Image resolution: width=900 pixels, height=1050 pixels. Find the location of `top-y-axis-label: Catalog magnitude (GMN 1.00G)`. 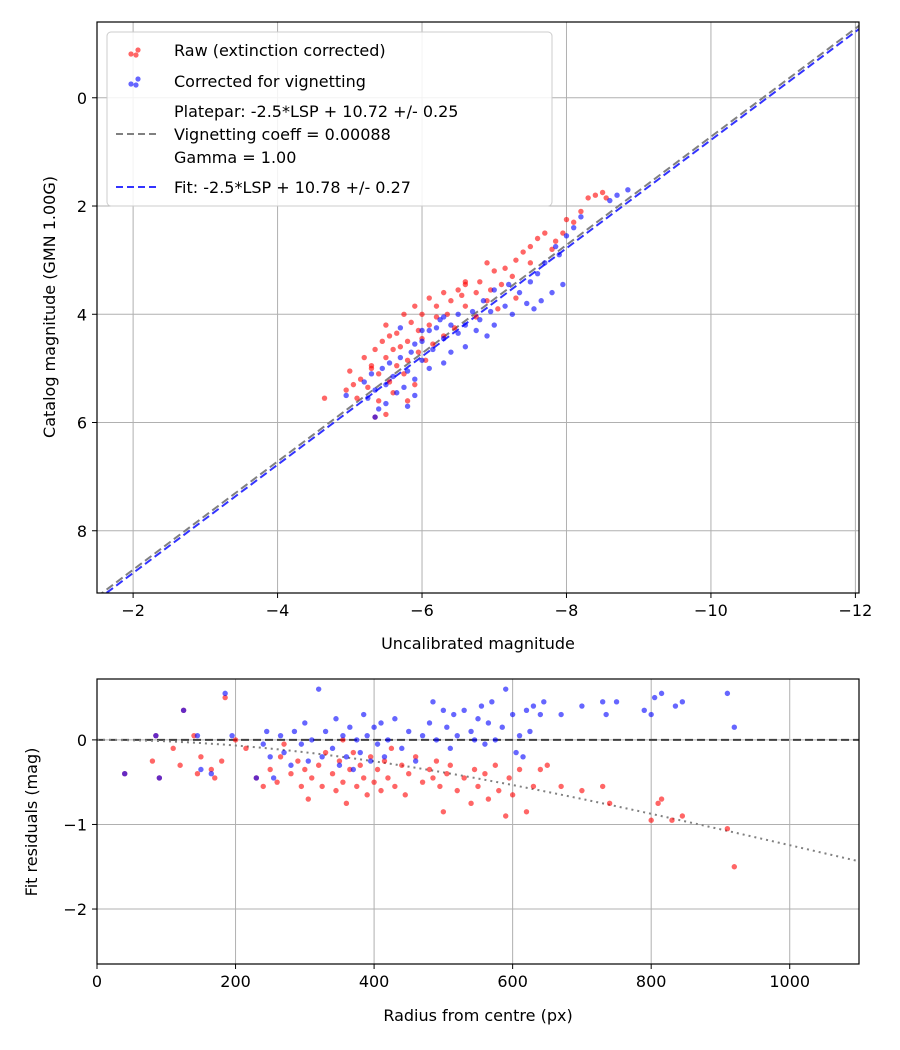

top-y-axis-label: Catalog magnitude (GMN 1.00G) is located at coordinates (49, 307).